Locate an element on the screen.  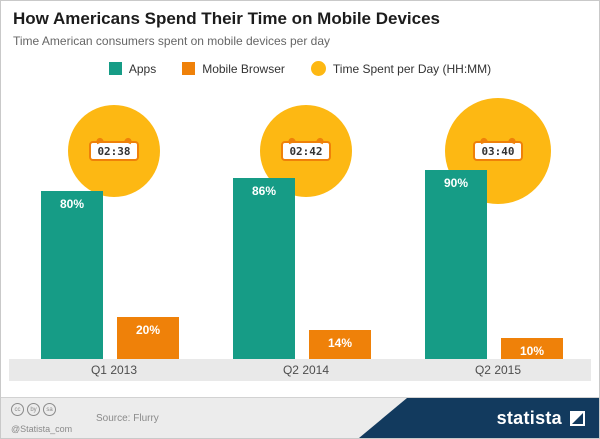
apps-swatch-icon is located at coordinates (115, 68).